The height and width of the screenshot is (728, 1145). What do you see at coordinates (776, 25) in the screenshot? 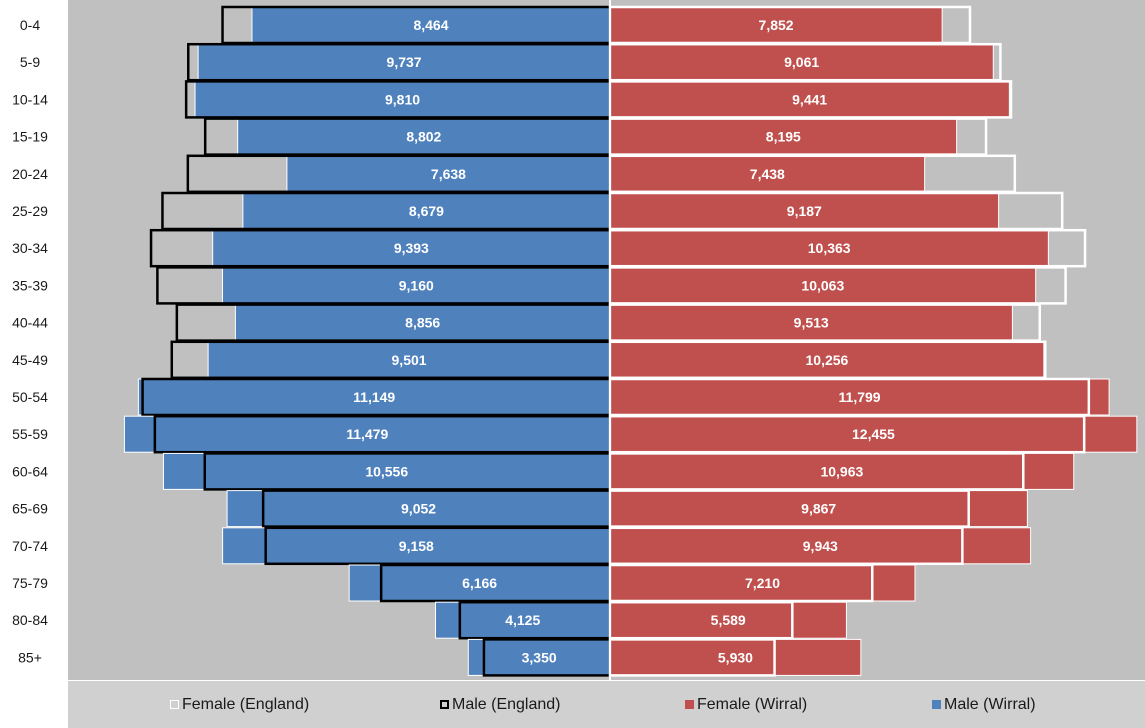
I see `data-label-female-wirral: 7,852` at bounding box center [776, 25].